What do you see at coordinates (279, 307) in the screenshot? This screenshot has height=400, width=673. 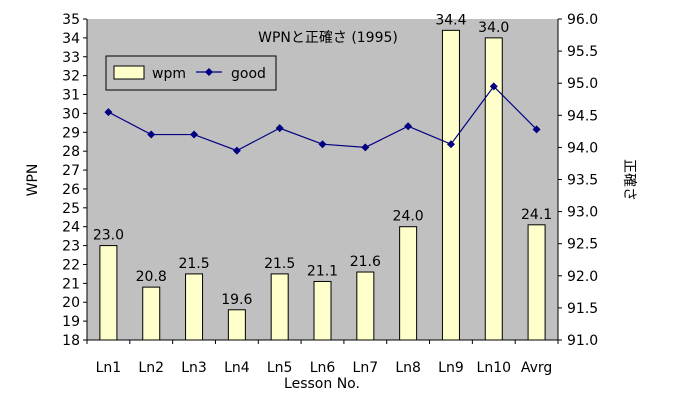 I see `bar-Ln5` at bounding box center [279, 307].